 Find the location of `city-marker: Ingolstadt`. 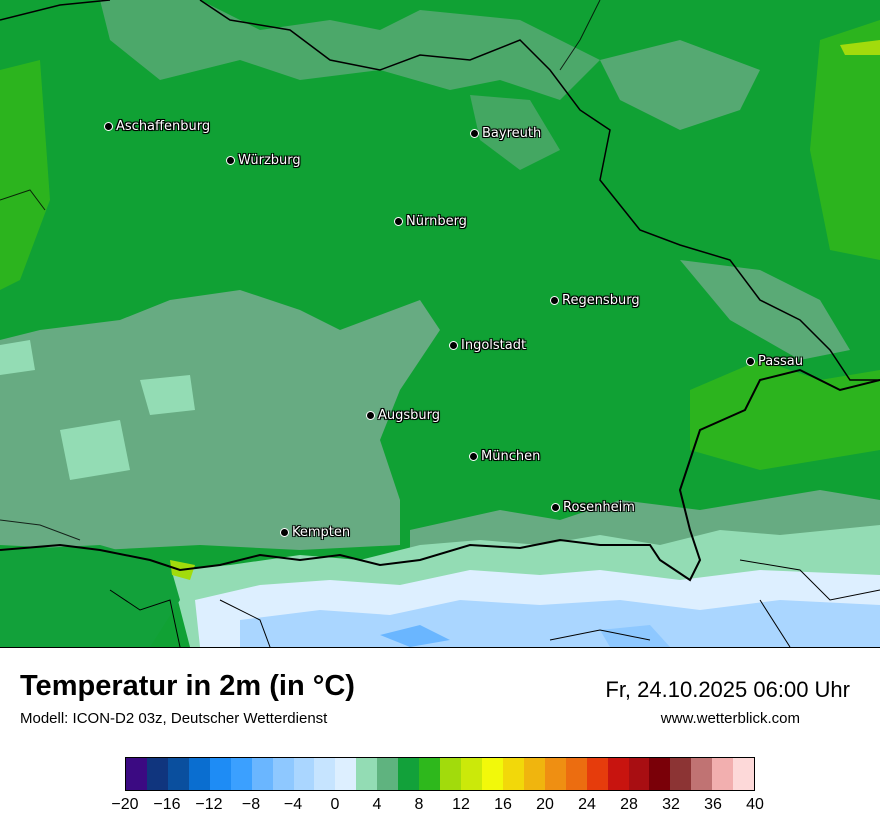

city-marker: Ingolstadt is located at coordinates (487, 345).